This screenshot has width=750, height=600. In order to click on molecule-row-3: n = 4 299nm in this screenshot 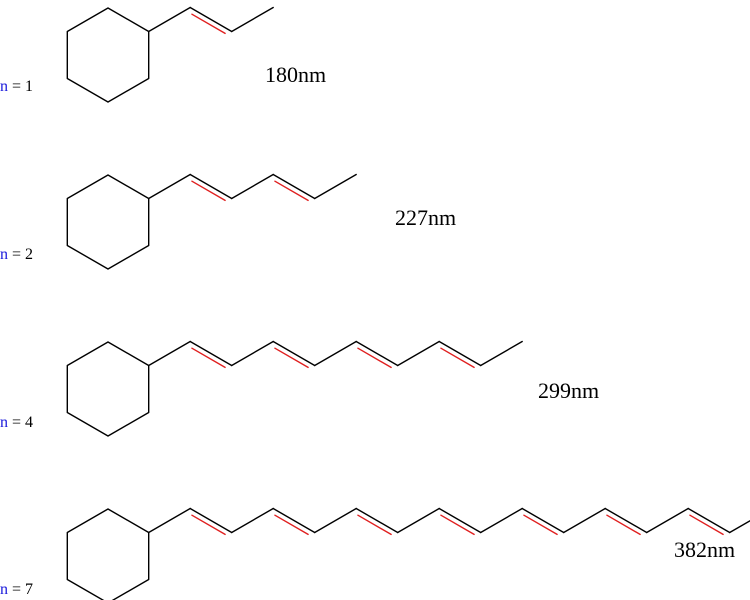, I will do `click(299, 388)`.